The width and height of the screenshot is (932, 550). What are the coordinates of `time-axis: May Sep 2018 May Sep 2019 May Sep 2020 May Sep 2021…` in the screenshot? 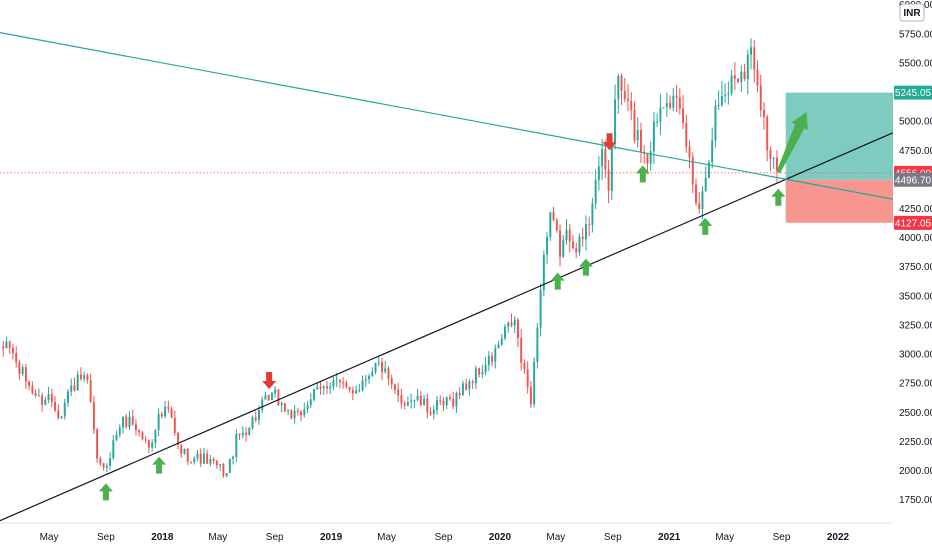 It's located at (466, 536).